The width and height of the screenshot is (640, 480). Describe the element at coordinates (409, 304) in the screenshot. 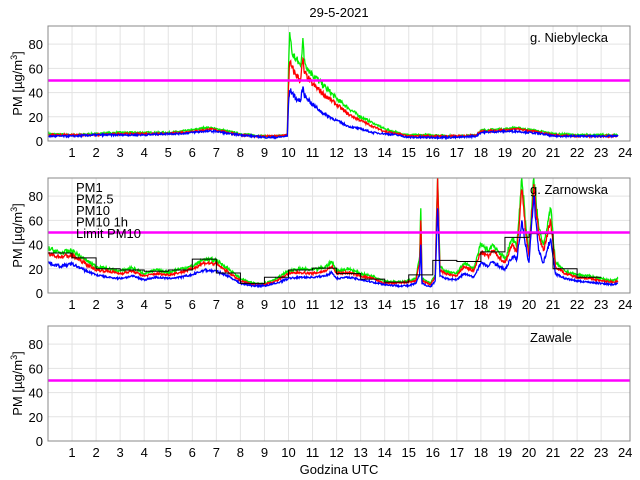

I see `x-tick-label: 15` at that location.